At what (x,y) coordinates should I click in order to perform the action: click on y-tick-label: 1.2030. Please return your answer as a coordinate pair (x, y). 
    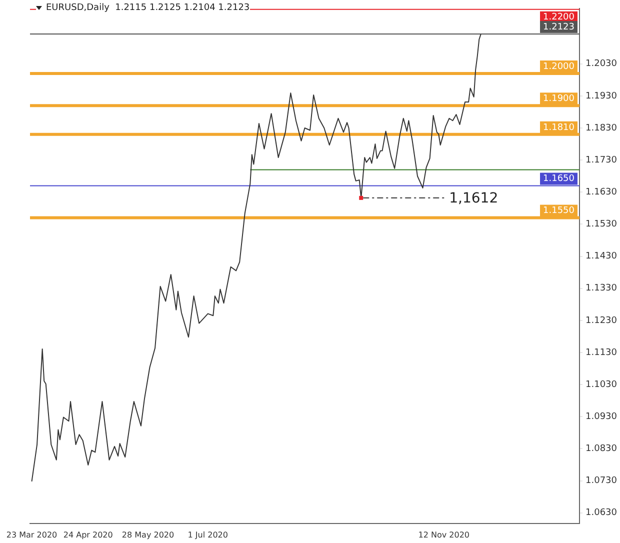
    Looking at the image, I should click on (602, 64).